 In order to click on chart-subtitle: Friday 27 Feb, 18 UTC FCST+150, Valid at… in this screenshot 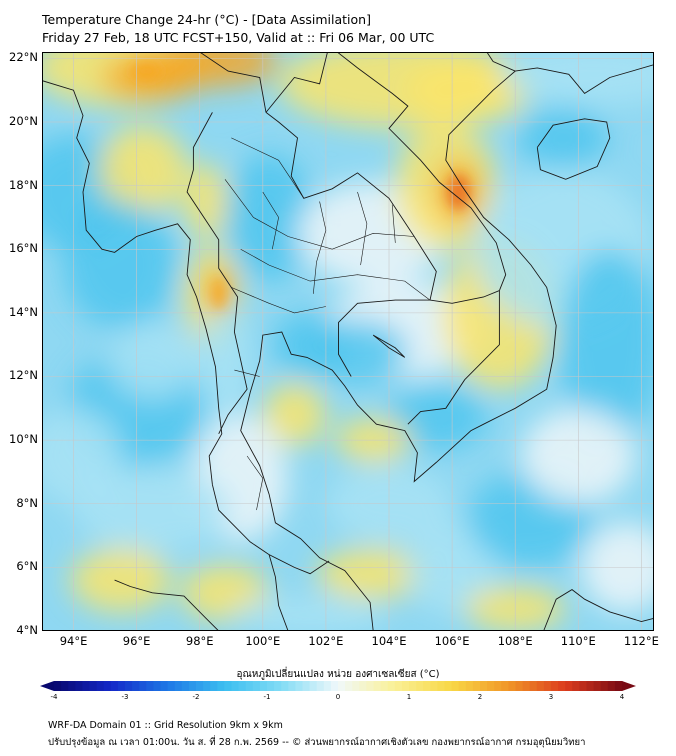, I will do `click(238, 37)`.